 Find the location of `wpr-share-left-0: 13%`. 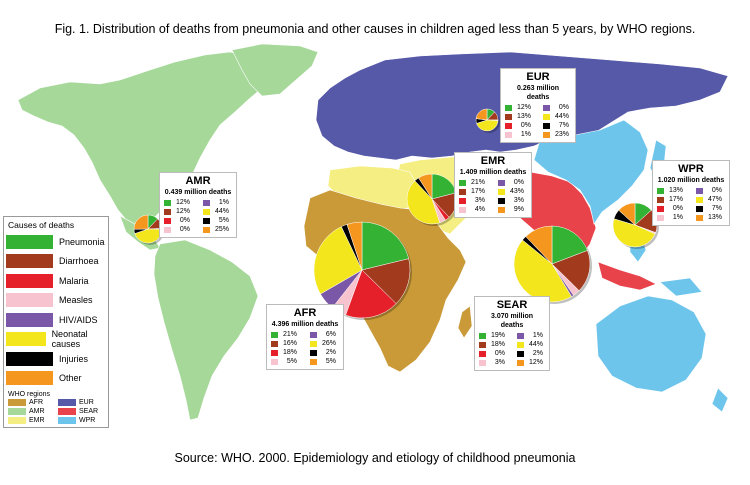

wpr-share-left-0: 13% is located at coordinates (671, 191).